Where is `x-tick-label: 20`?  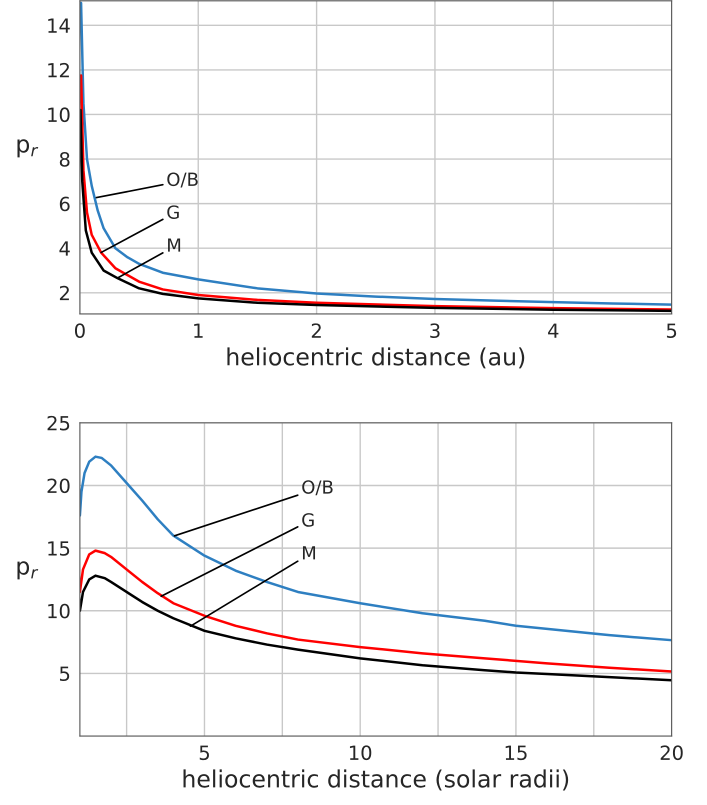 x-tick-label: 20 is located at coordinates (671, 752).